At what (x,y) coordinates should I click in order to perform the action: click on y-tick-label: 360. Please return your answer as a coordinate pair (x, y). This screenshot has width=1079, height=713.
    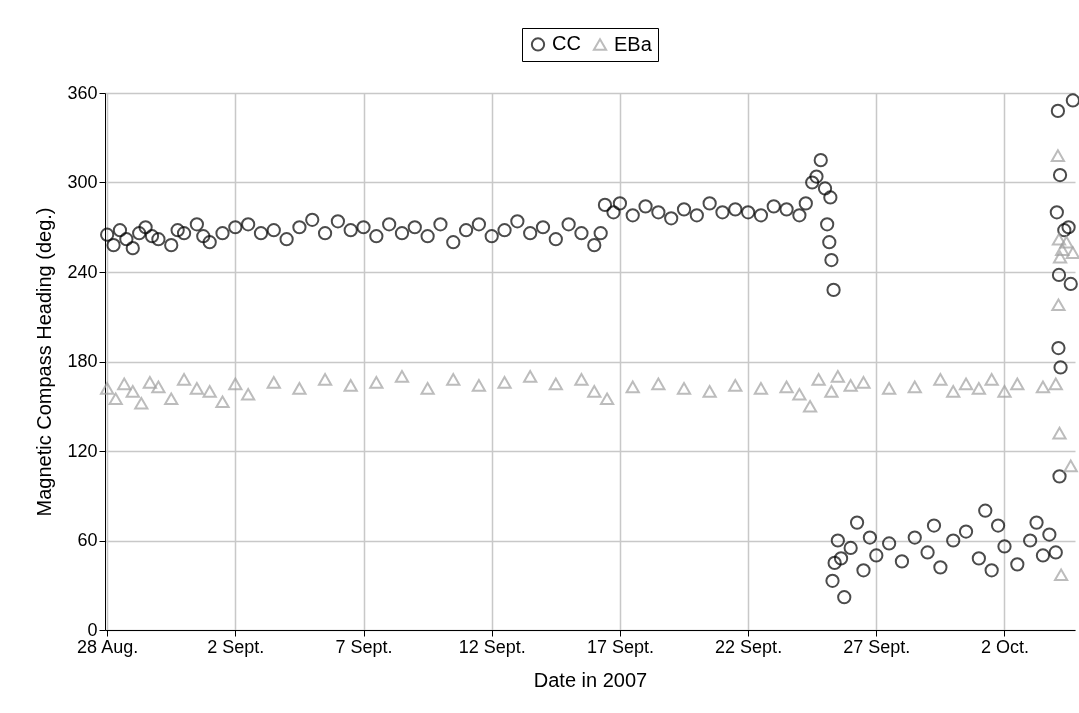
    Looking at the image, I should click on (82, 92).